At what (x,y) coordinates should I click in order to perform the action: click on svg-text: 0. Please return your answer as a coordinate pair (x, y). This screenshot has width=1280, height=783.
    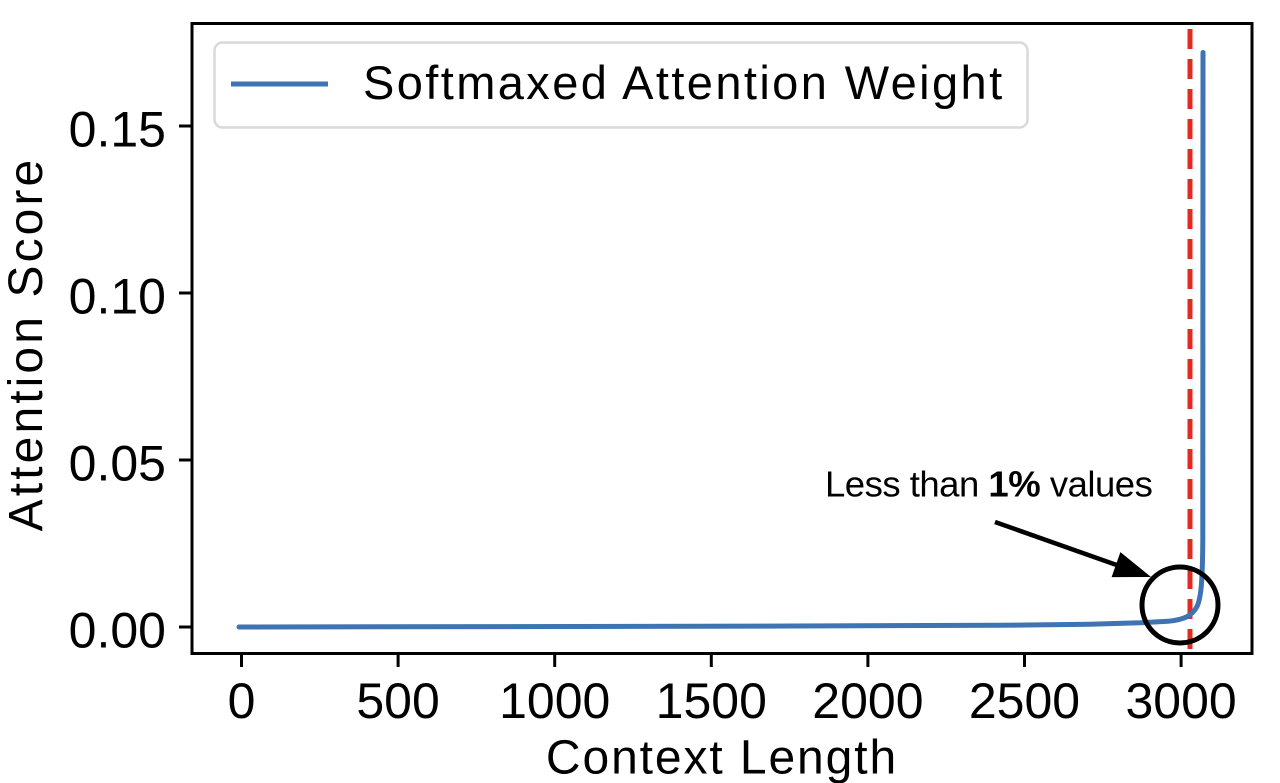
    Looking at the image, I should click on (242, 701).